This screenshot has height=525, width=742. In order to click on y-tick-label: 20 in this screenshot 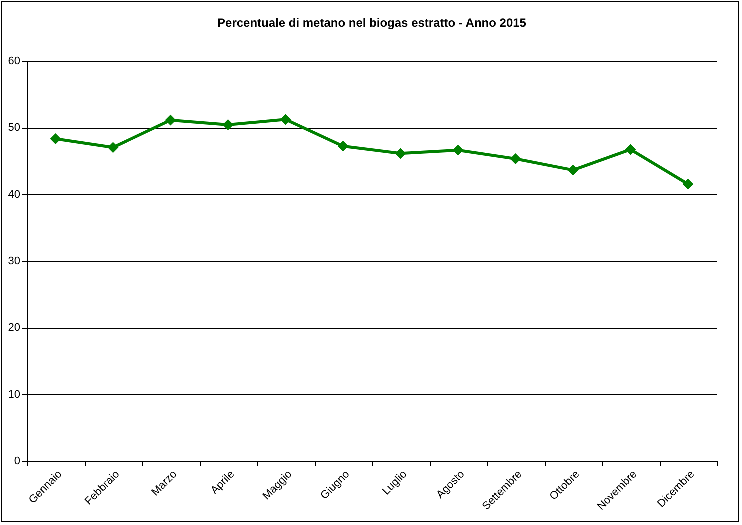, I will do `click(14, 328)`.